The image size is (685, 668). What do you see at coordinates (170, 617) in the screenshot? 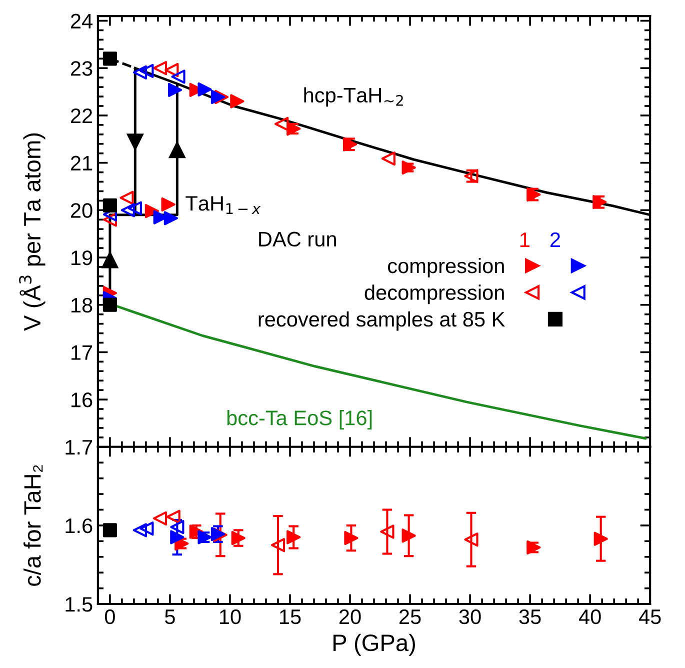
I see `x-tick-label: 5` at bounding box center [170, 617].